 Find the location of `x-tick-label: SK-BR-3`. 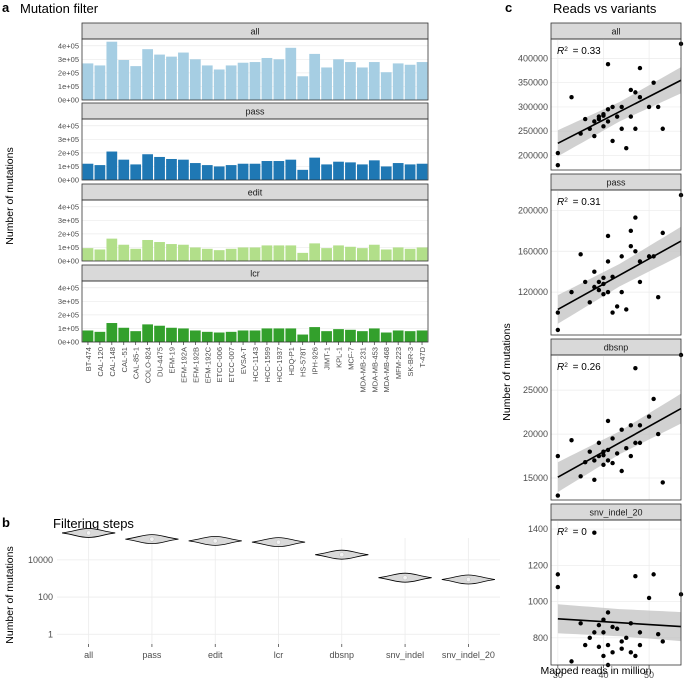

x-tick-label: SK-BR-3 is located at coordinates (410, 362).